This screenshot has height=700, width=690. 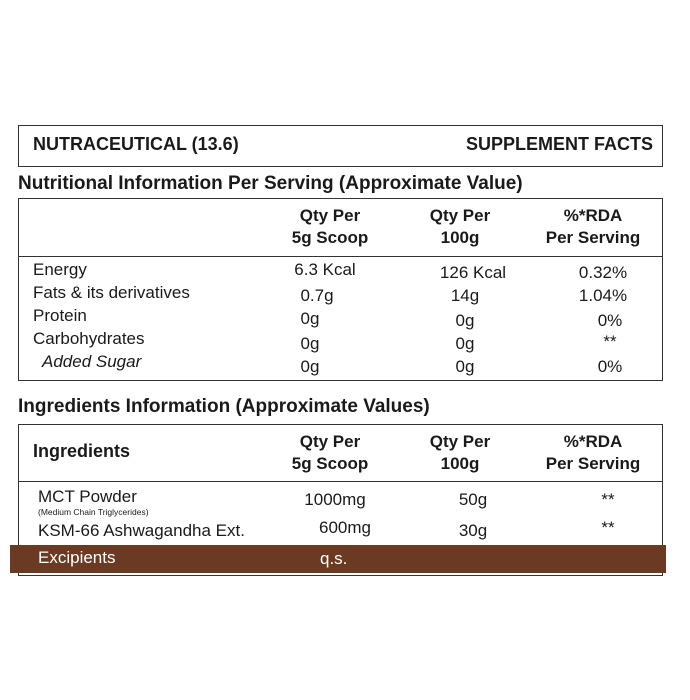 I want to click on ingredient-100g: 30g, so click(x=473, y=530).